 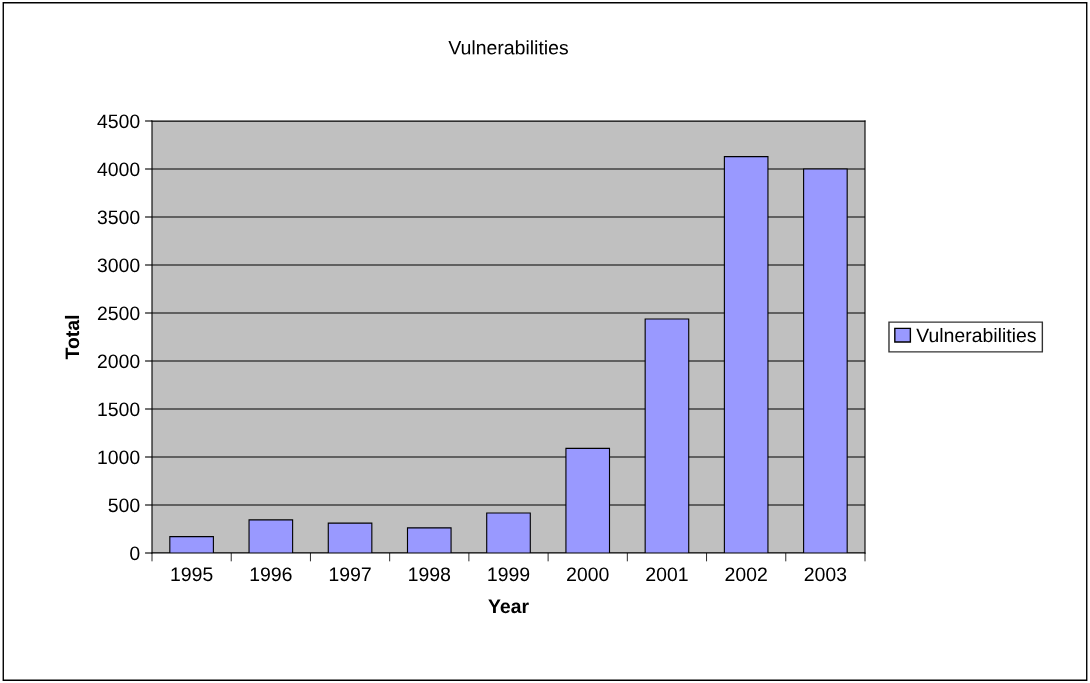 I want to click on y-tick-label: 4000, so click(x=118, y=169).